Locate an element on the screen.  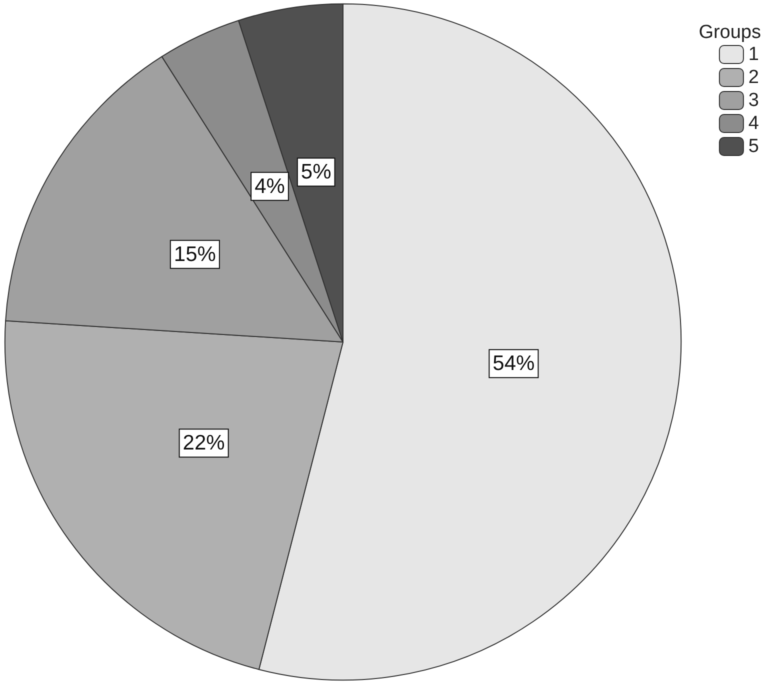
data-label: 15% is located at coordinates (195, 254).